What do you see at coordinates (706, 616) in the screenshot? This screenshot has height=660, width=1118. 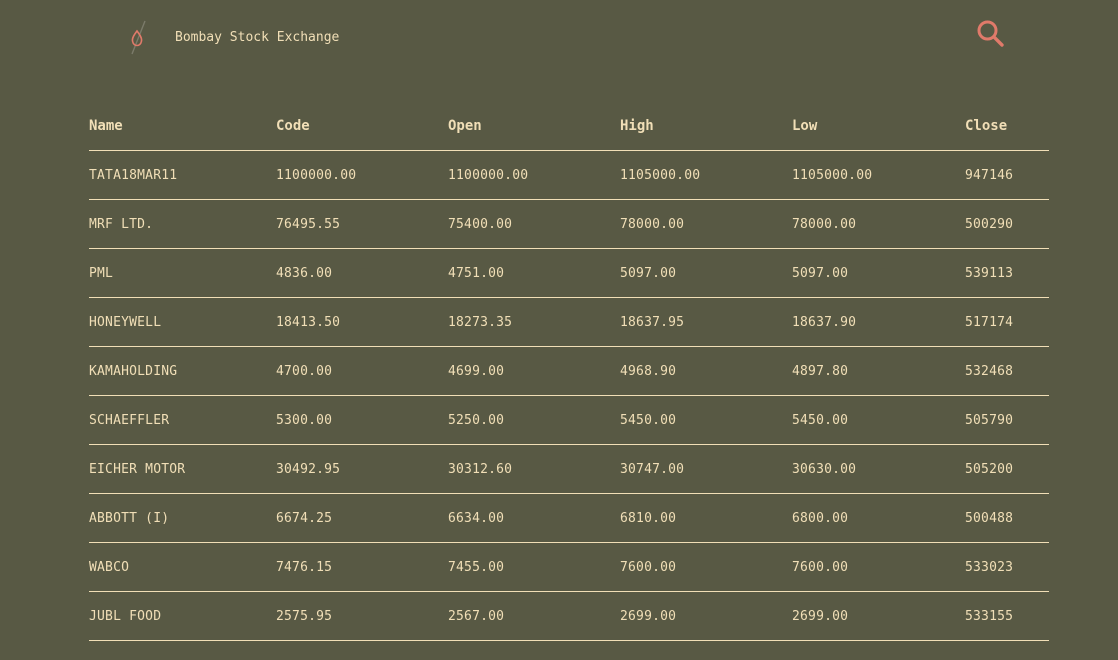 I see `cell-high: 2699.00` at bounding box center [706, 616].